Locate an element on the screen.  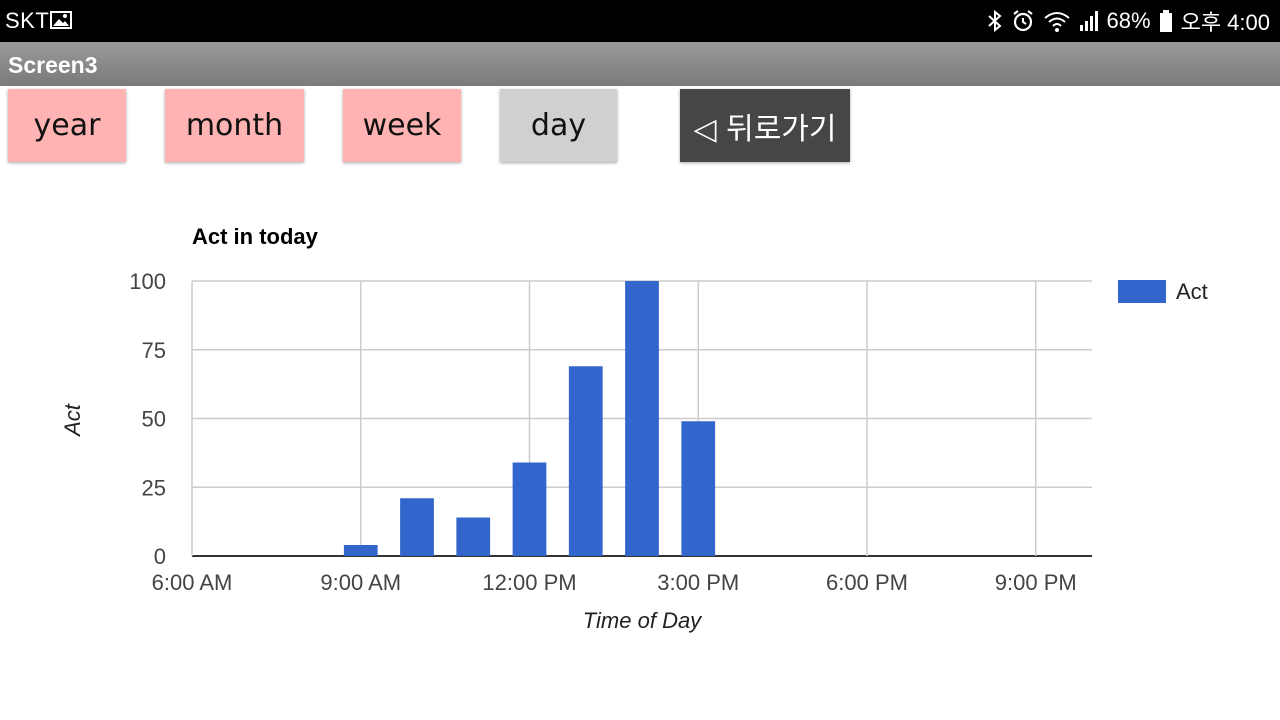
x-tick-label: 9:00 AM is located at coordinates (360, 582).